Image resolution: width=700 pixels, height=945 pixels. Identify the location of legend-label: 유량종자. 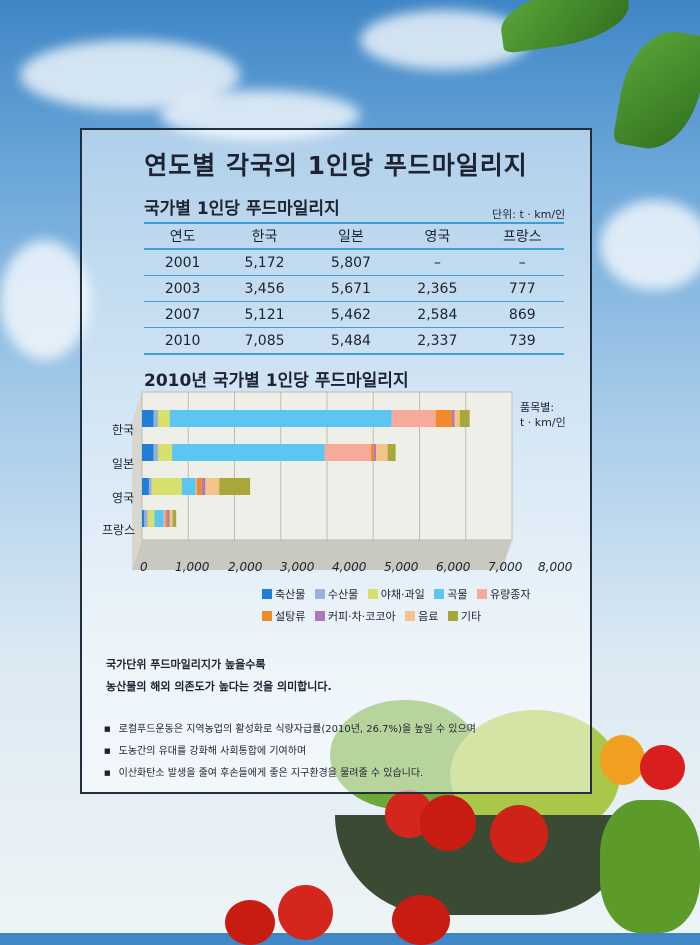
(510, 594).